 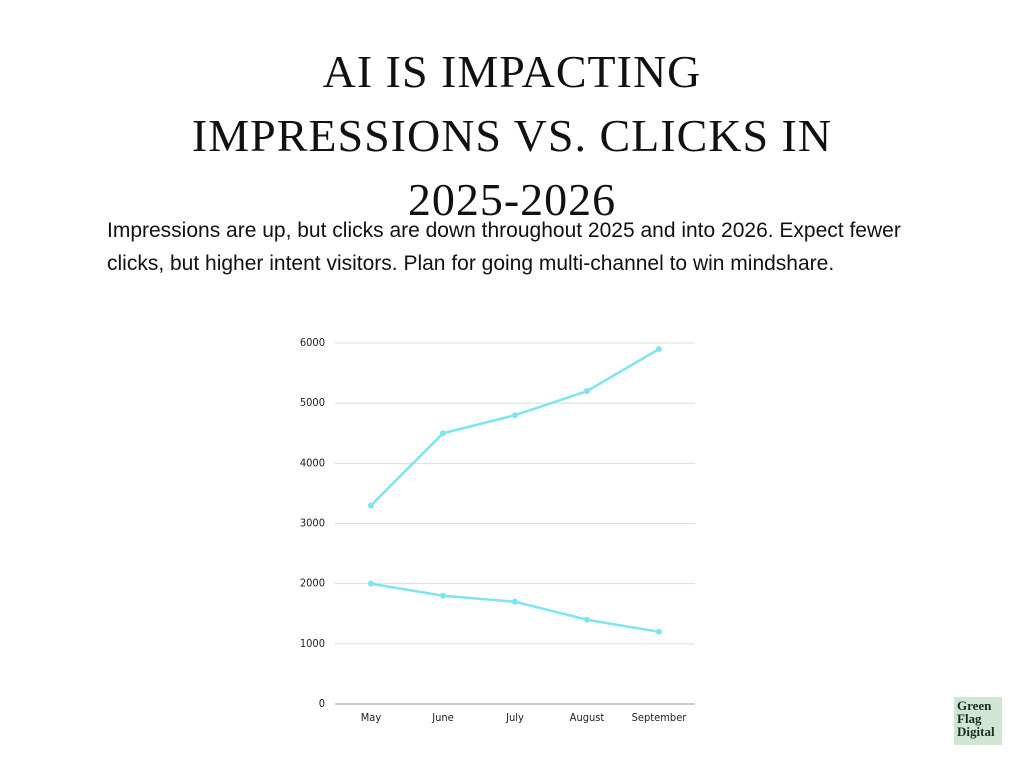 What do you see at coordinates (312, 342) in the screenshot?
I see `y-tick-label: 6000` at bounding box center [312, 342].